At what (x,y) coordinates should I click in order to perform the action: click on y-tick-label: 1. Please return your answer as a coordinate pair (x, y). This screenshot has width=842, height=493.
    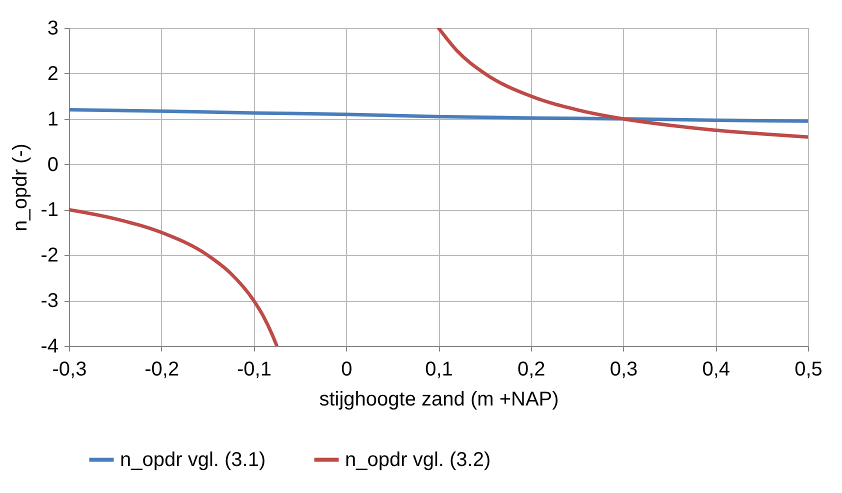
    Looking at the image, I should click on (52, 119).